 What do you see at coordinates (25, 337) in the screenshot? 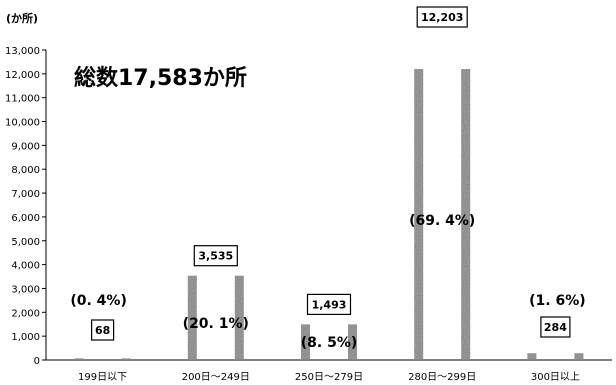
I see `y-tick-label: 1,000` at bounding box center [25, 337].